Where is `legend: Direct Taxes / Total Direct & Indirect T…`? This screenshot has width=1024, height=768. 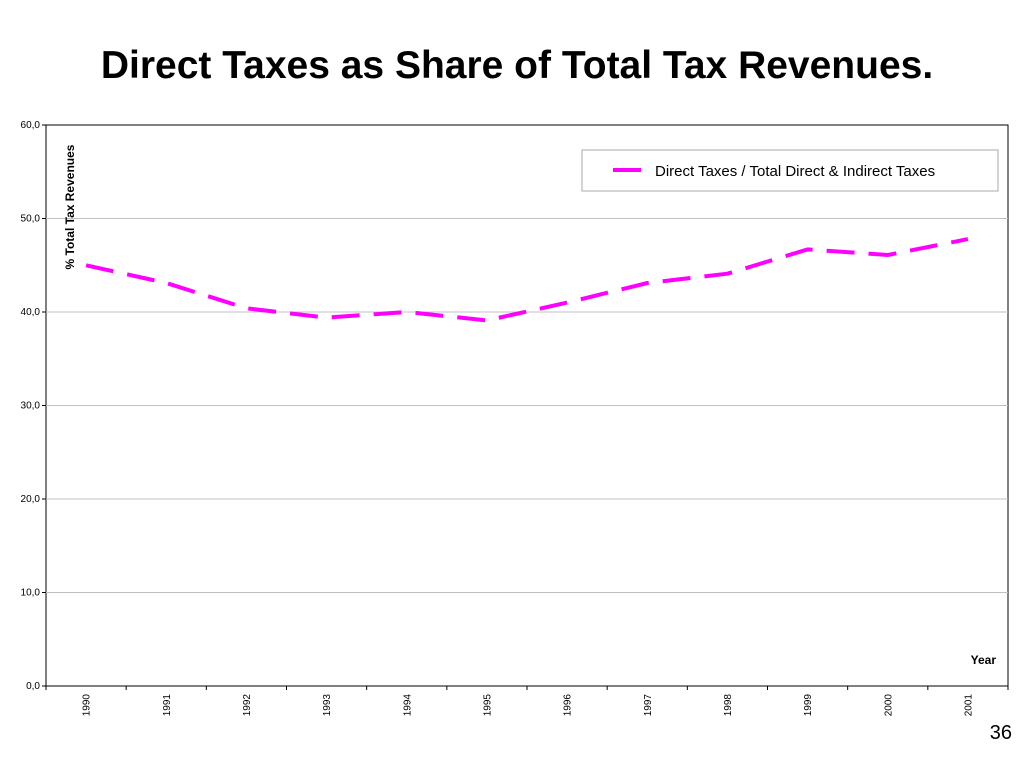 legend: Direct Taxes / Total Direct & Indirect T… is located at coordinates (790, 170).